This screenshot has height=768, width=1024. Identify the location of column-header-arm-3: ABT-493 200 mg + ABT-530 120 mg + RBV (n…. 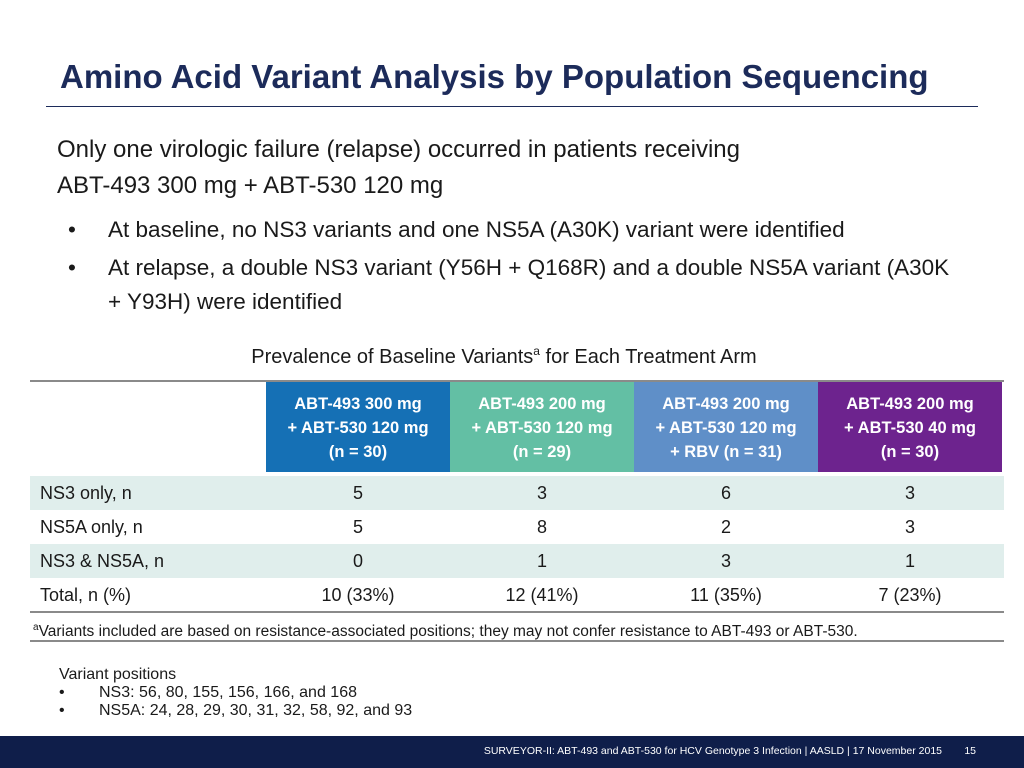
(726, 427).